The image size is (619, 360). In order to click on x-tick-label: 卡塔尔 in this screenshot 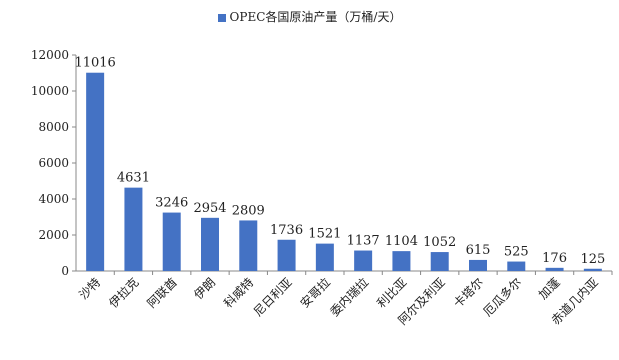, I will do `click(468, 293)`.